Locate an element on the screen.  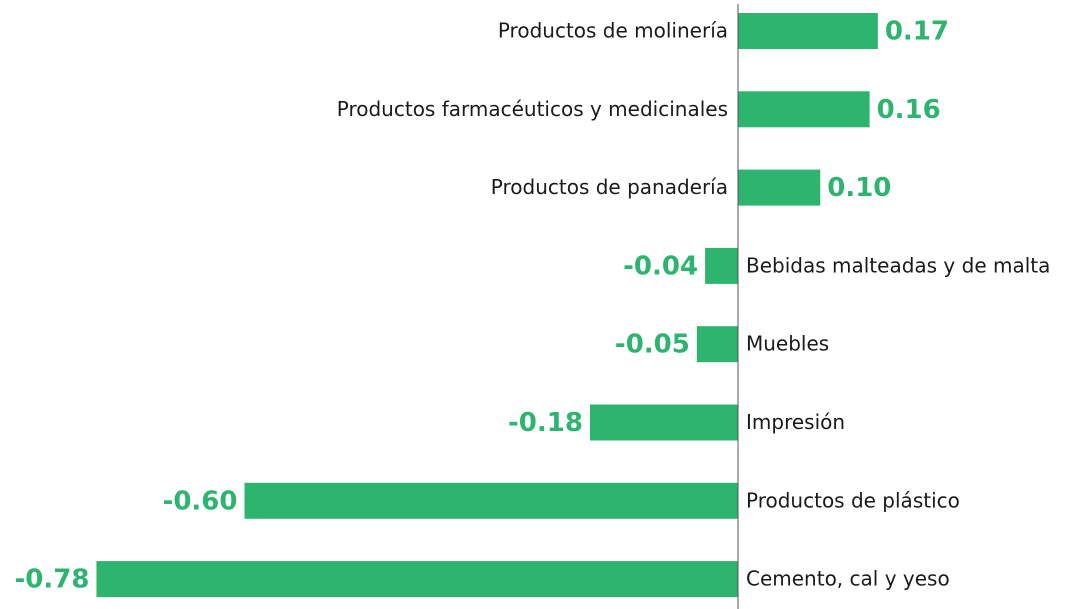
category-label: Productos de panadería is located at coordinates (609, 187).